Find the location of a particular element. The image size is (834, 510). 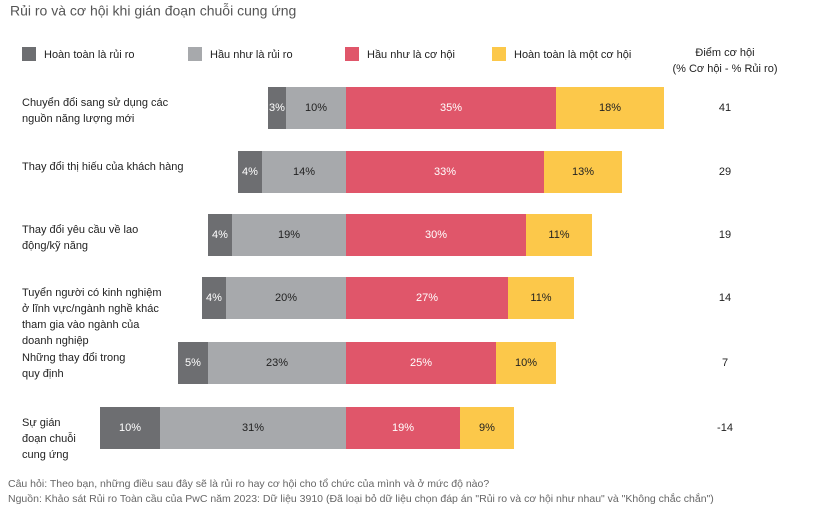

value-label: 31% is located at coordinates (253, 428).